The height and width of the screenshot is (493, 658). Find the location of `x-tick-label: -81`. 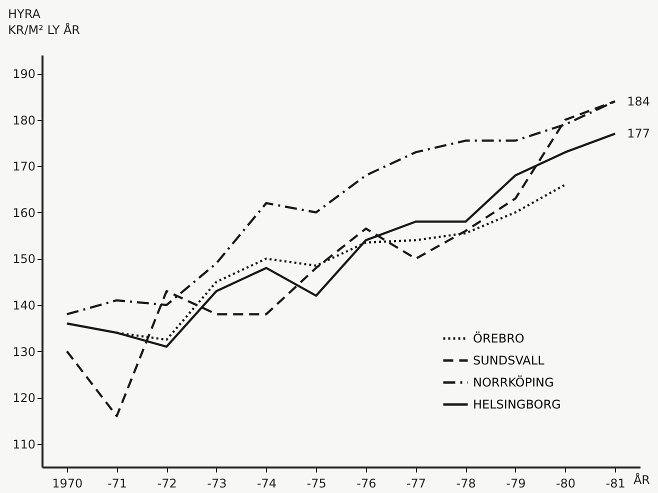

x-tick-label: -81 is located at coordinates (616, 483).